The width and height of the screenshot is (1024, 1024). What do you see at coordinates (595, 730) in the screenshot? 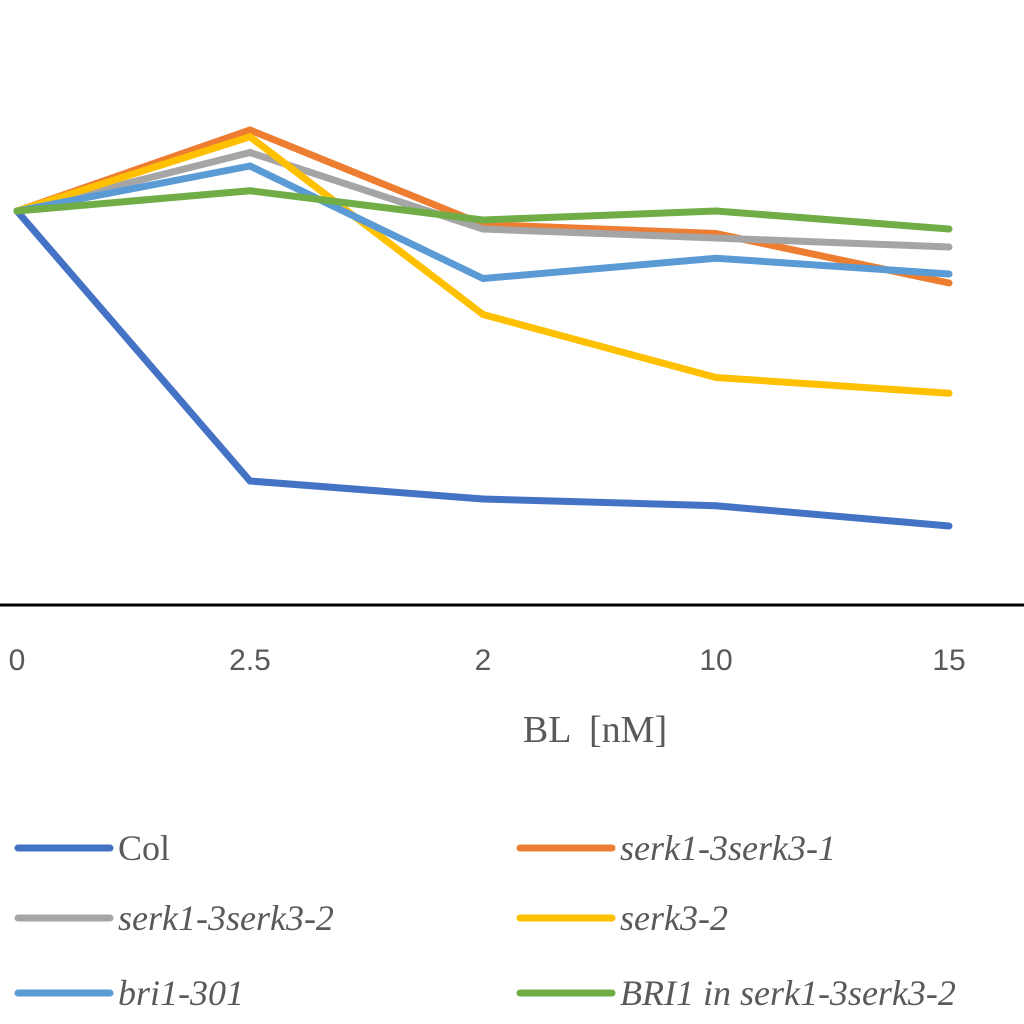
I see `x-axis-title: BL [nM]` at bounding box center [595, 730].